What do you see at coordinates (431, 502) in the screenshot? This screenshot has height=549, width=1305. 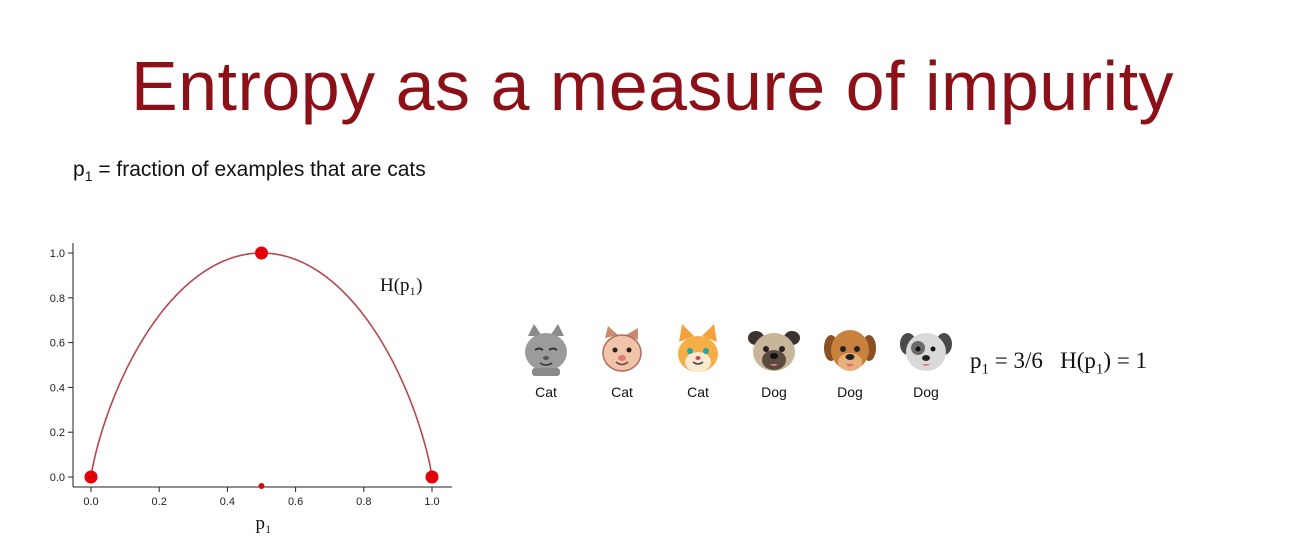 I see `x-tick-label: 1.0` at bounding box center [431, 502].